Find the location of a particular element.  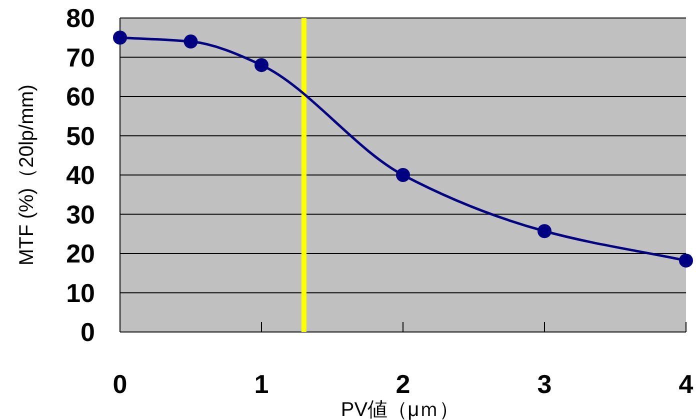

y-tick-label: 60 is located at coordinates (80, 97).